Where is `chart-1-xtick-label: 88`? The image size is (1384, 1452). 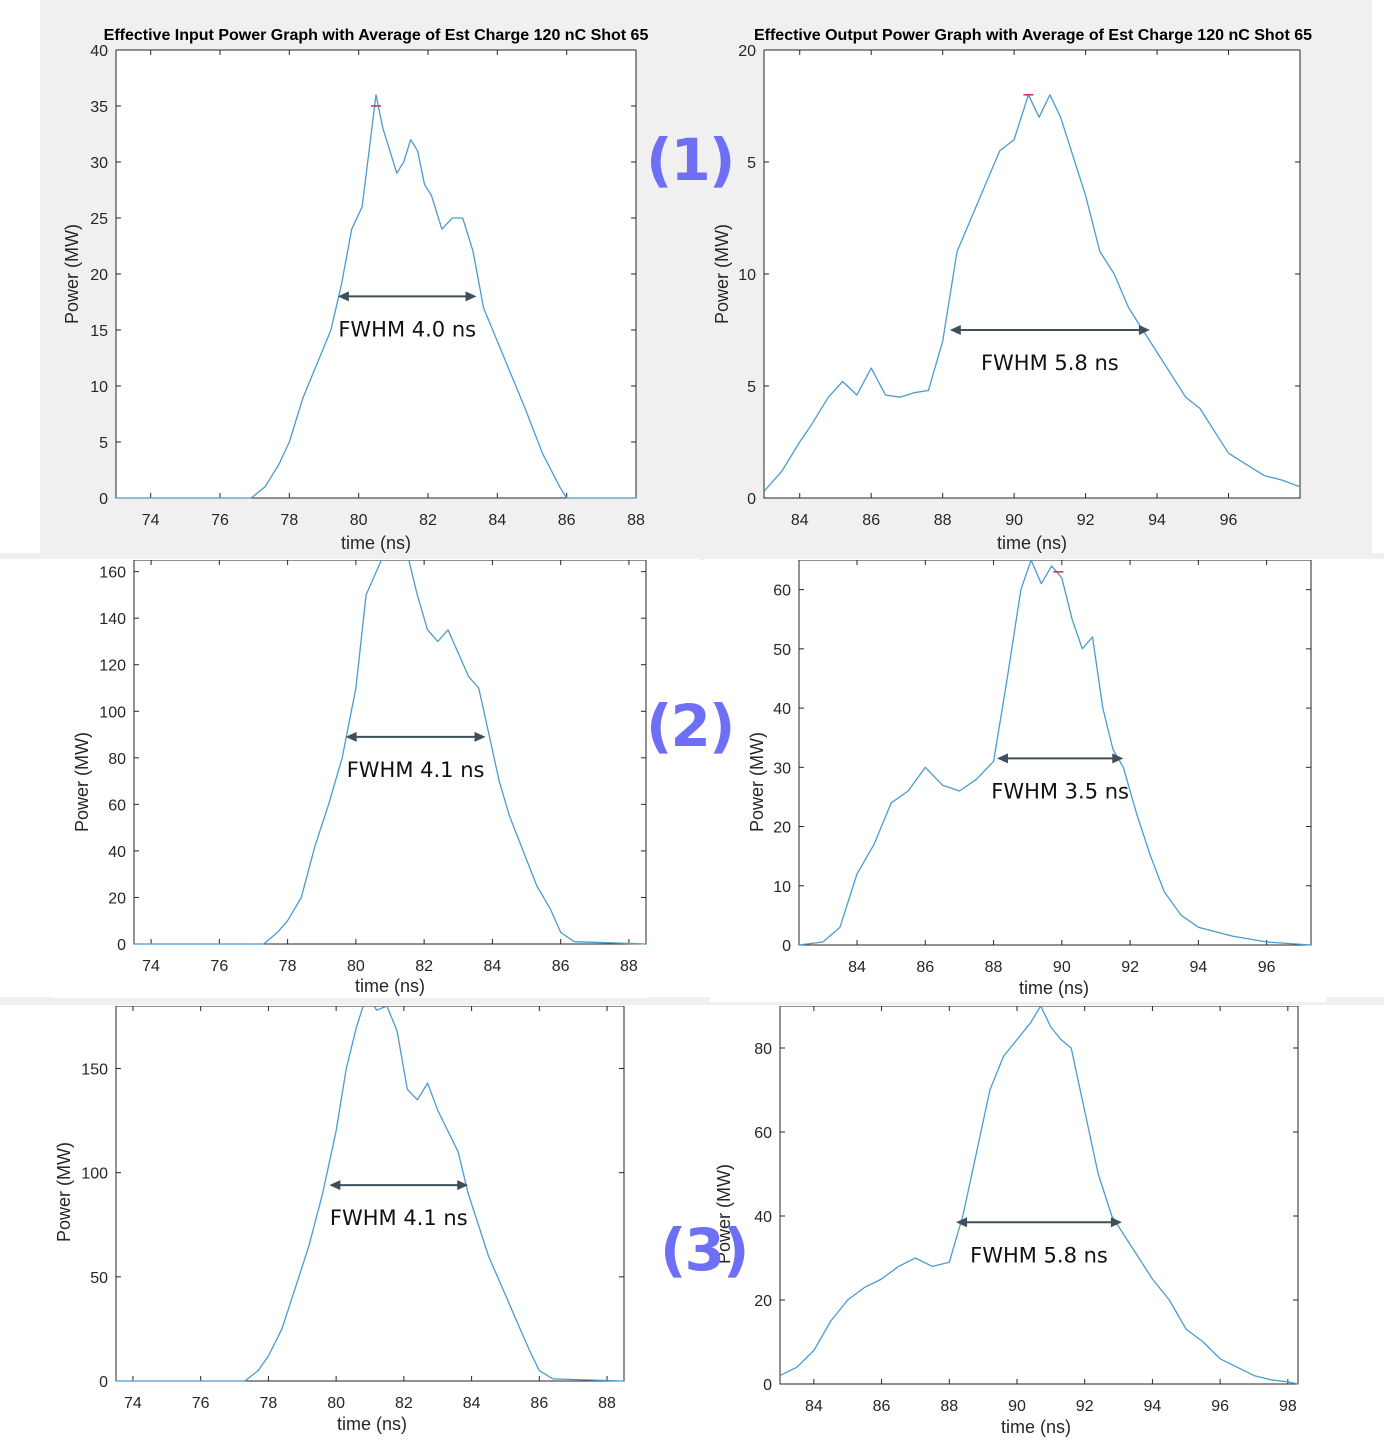
chart-1-xtick-label: 88 is located at coordinates (943, 520).